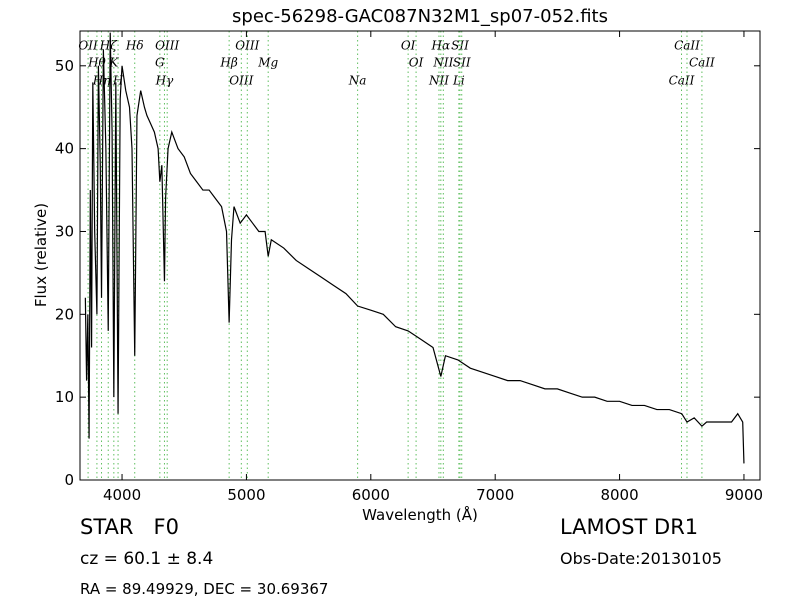  I want to click on x-axis-label: Wavelength (Å), so click(420, 514).